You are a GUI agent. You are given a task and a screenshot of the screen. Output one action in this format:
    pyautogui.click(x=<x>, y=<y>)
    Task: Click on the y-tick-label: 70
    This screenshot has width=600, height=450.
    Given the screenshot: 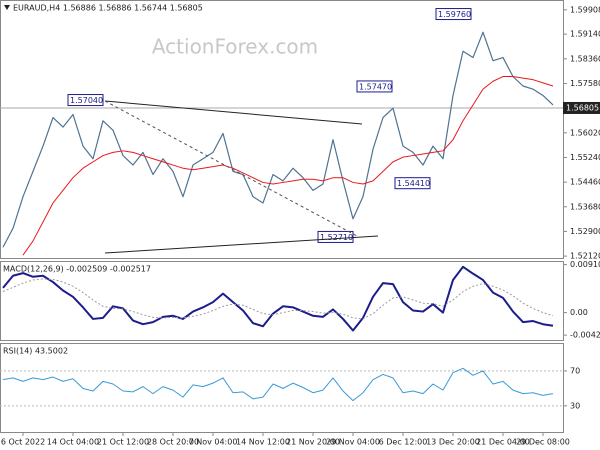 What is the action you would take?
    pyautogui.click(x=575, y=370)
    